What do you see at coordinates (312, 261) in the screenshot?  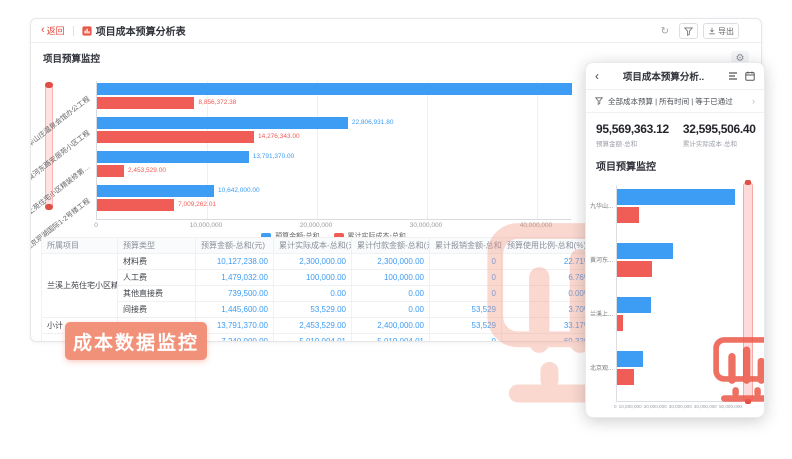 I see `actual-cost-cell: 2,300,000.00` at bounding box center [312, 261].